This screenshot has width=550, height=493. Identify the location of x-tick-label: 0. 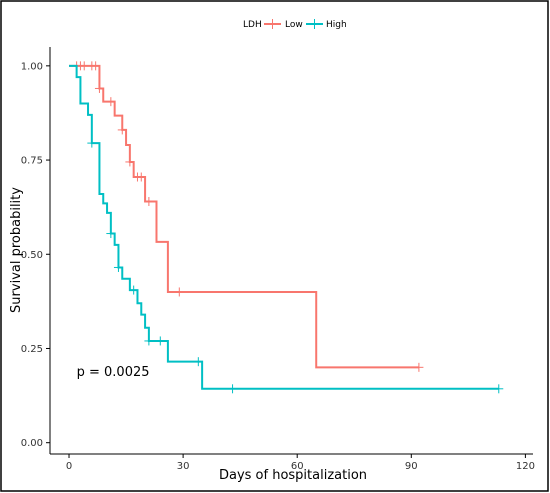
(69, 466).